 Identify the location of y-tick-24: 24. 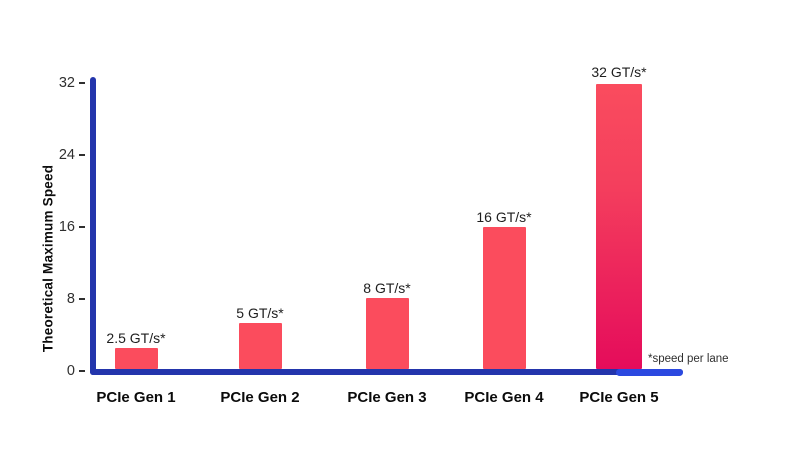
(57, 155).